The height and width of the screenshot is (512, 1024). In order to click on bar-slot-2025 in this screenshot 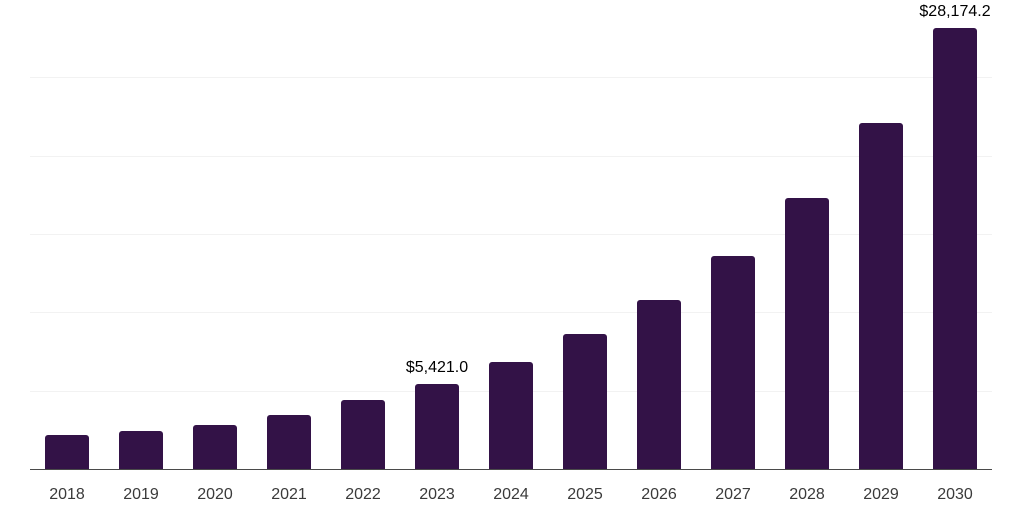, I will do `click(585, 234)`.